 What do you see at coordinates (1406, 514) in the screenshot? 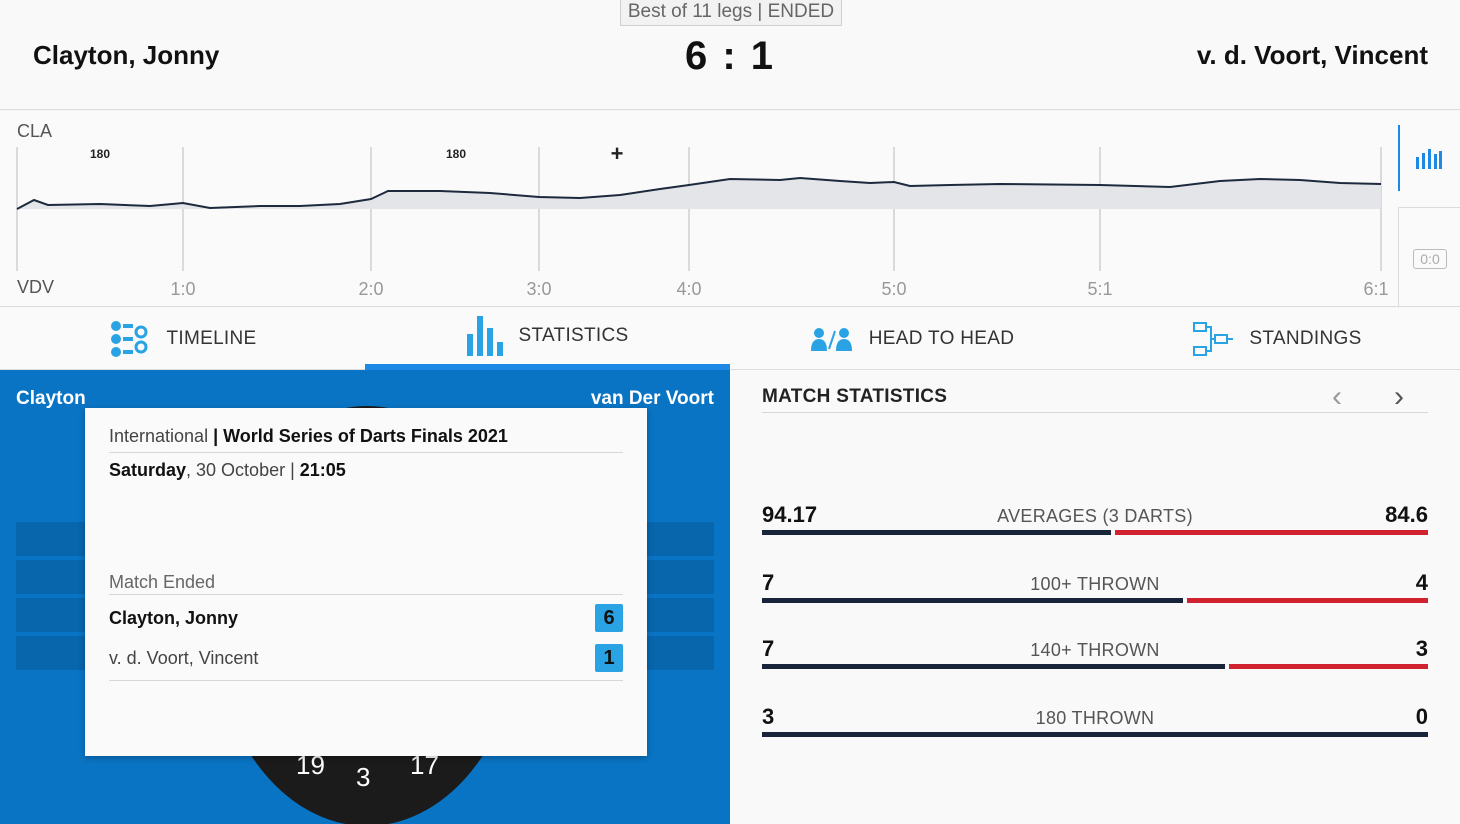
I see `stat-away-value: 84.6` at bounding box center [1406, 514].